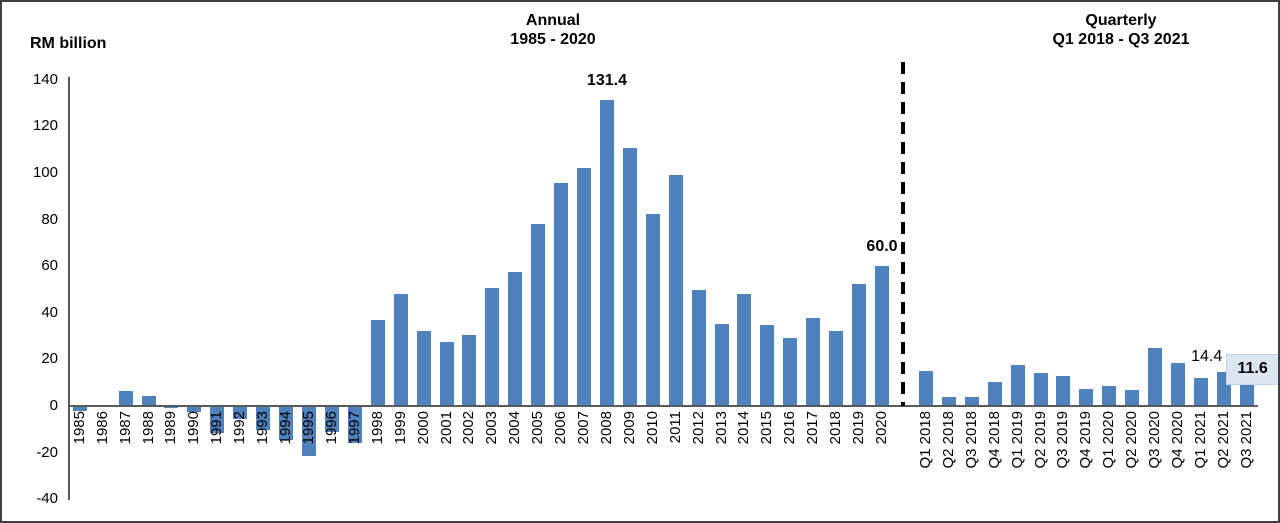 This screenshot has width=1280, height=523. Describe the element at coordinates (859, 428) in the screenshot. I see `x-label-2019: 2019` at that location.